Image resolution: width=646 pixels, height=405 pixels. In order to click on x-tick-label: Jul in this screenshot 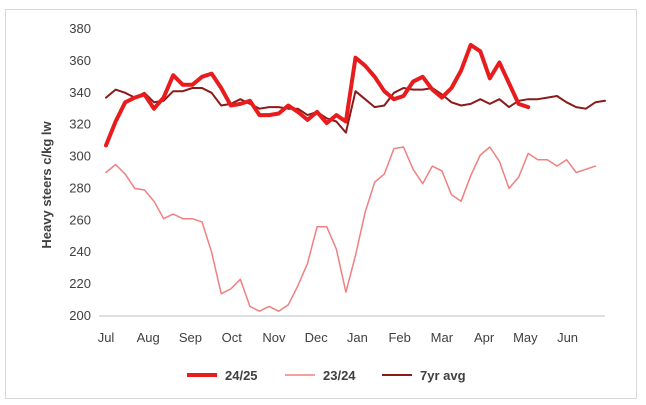, I will do `click(106, 337)`.